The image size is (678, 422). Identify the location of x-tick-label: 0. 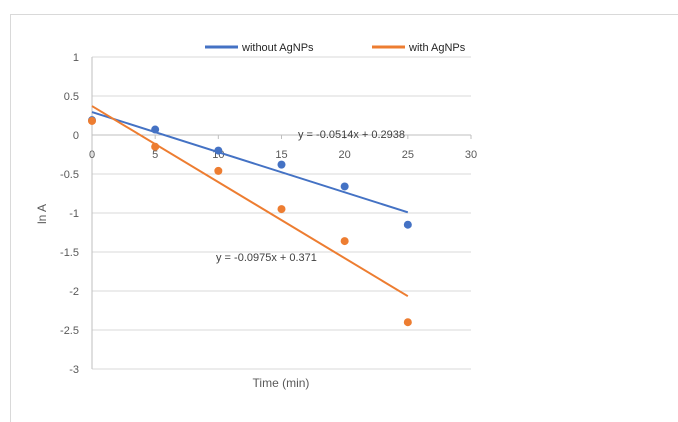
(92, 155).